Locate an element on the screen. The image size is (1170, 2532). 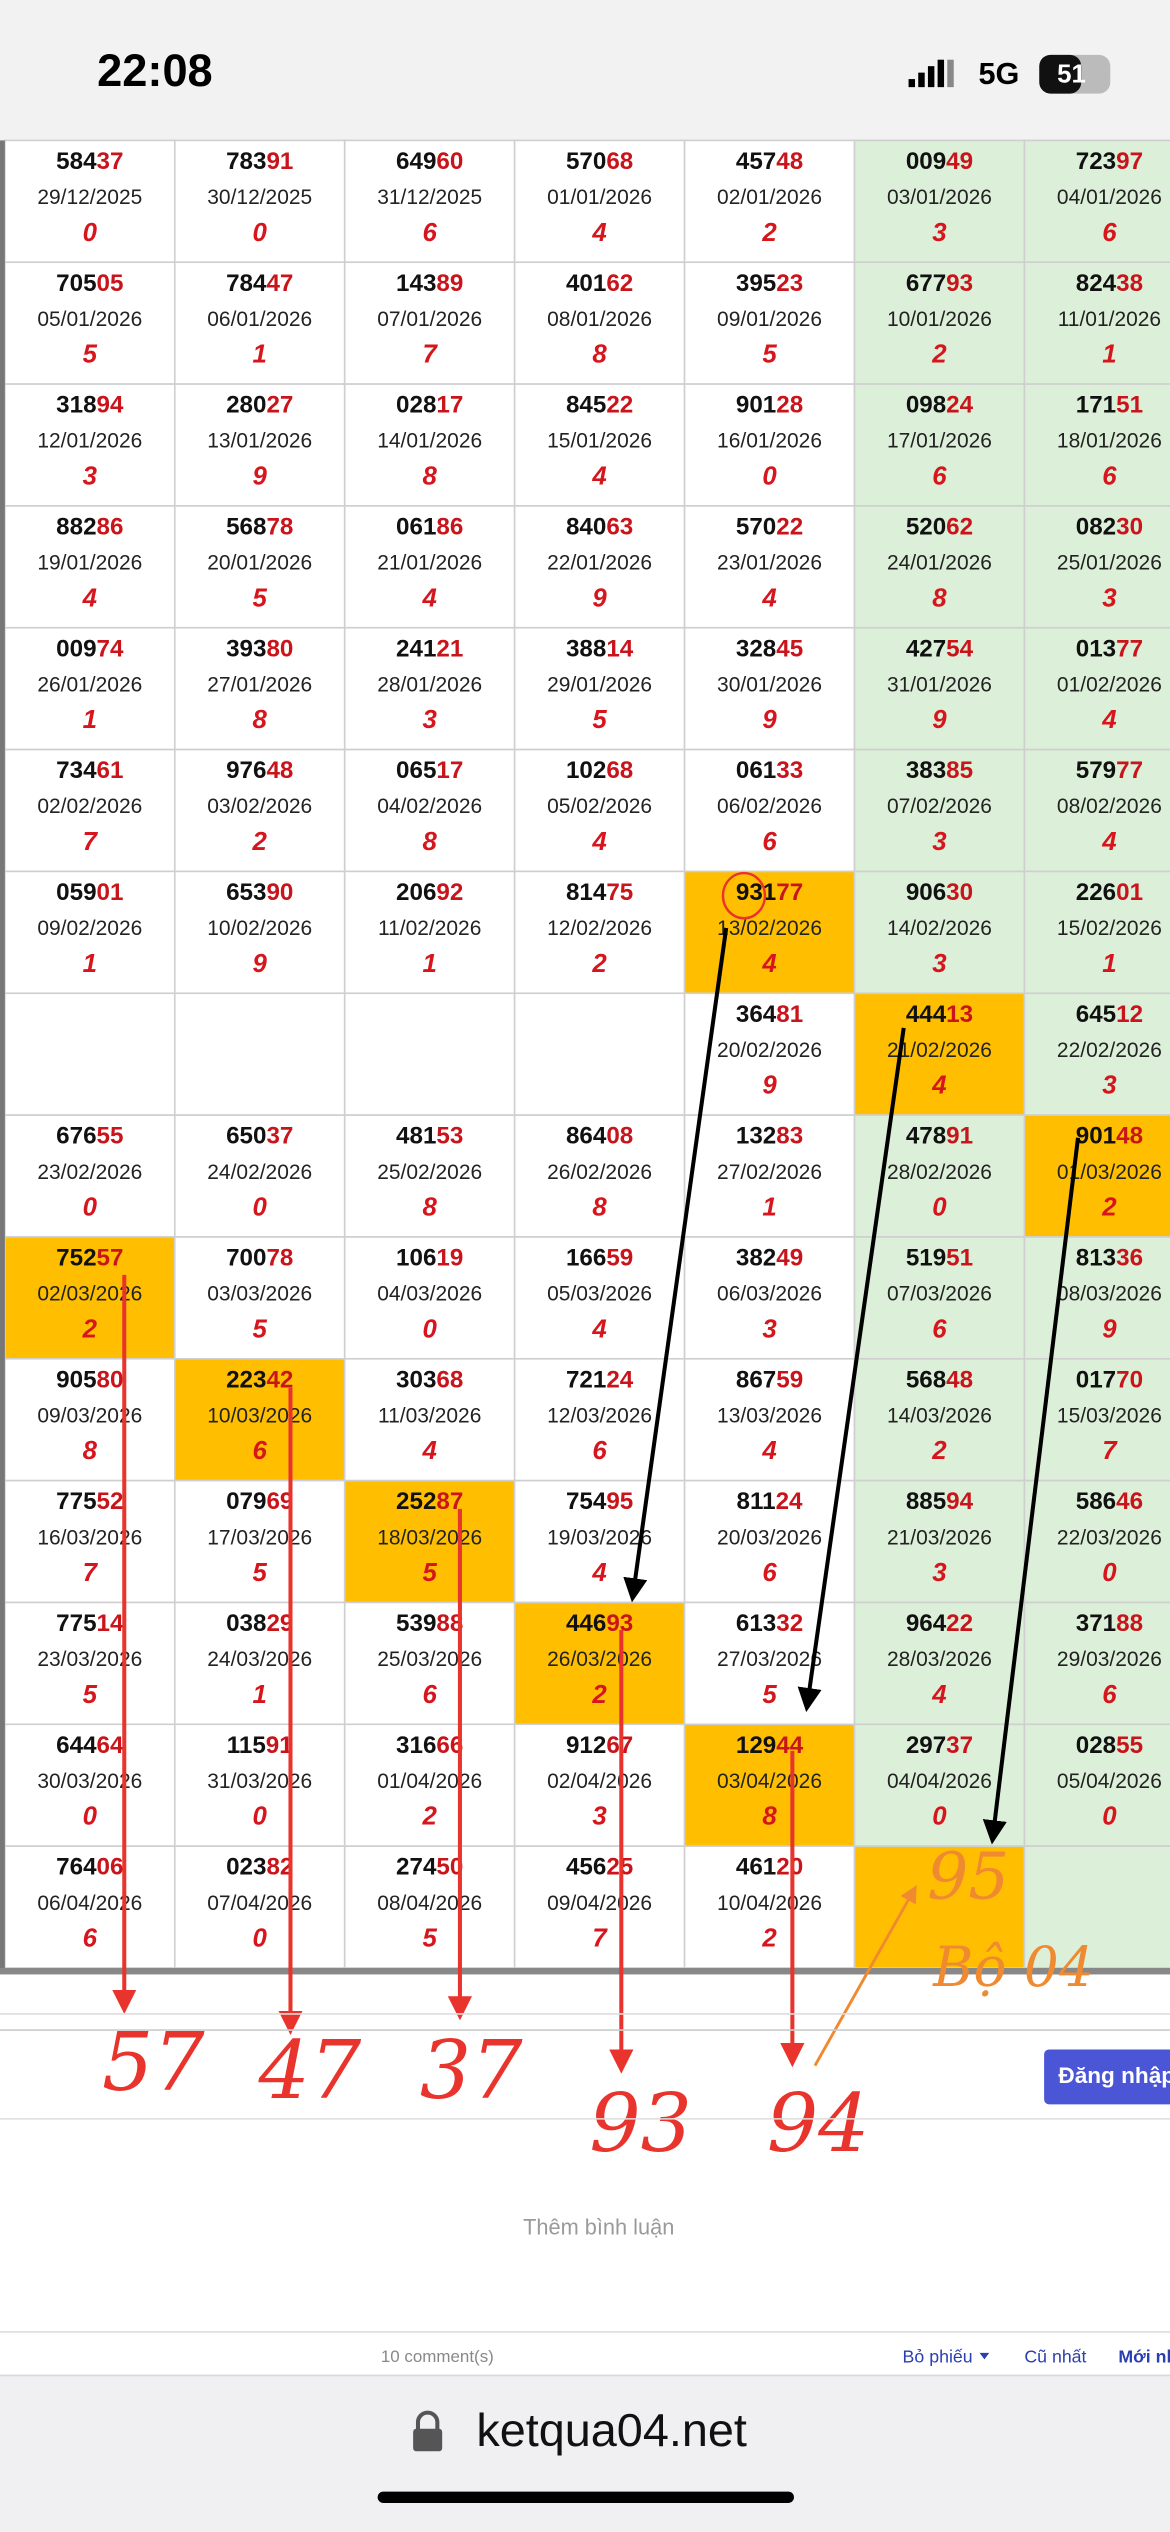
result-date: 19/03/2026 is located at coordinates (599, 1537).